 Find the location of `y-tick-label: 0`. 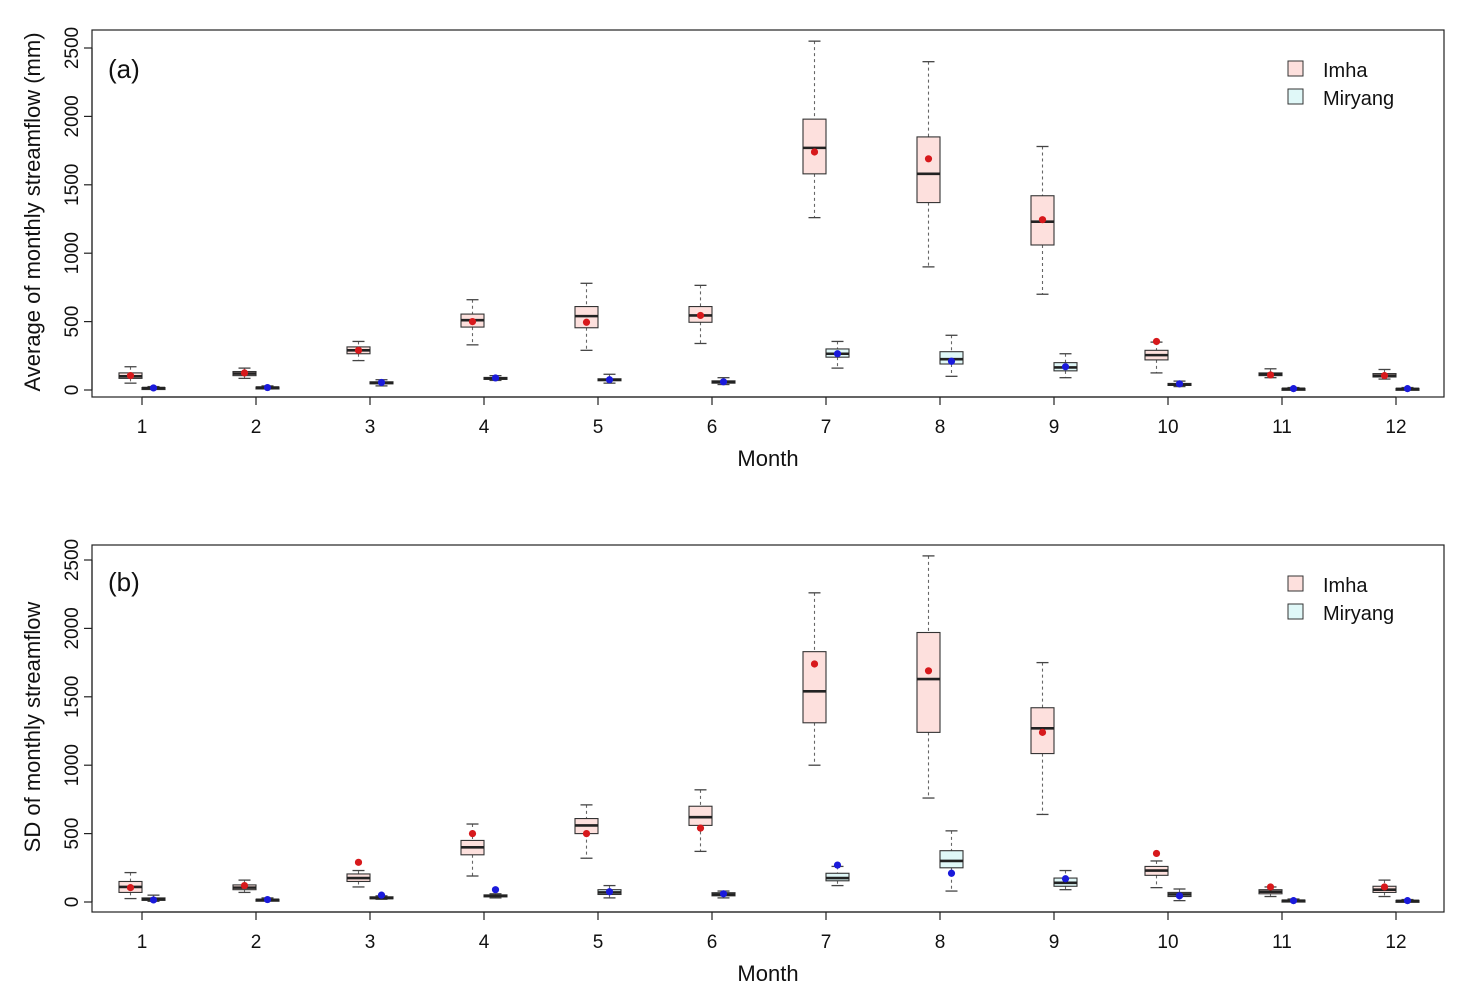

y-tick-label: 0 is located at coordinates (72, 902).